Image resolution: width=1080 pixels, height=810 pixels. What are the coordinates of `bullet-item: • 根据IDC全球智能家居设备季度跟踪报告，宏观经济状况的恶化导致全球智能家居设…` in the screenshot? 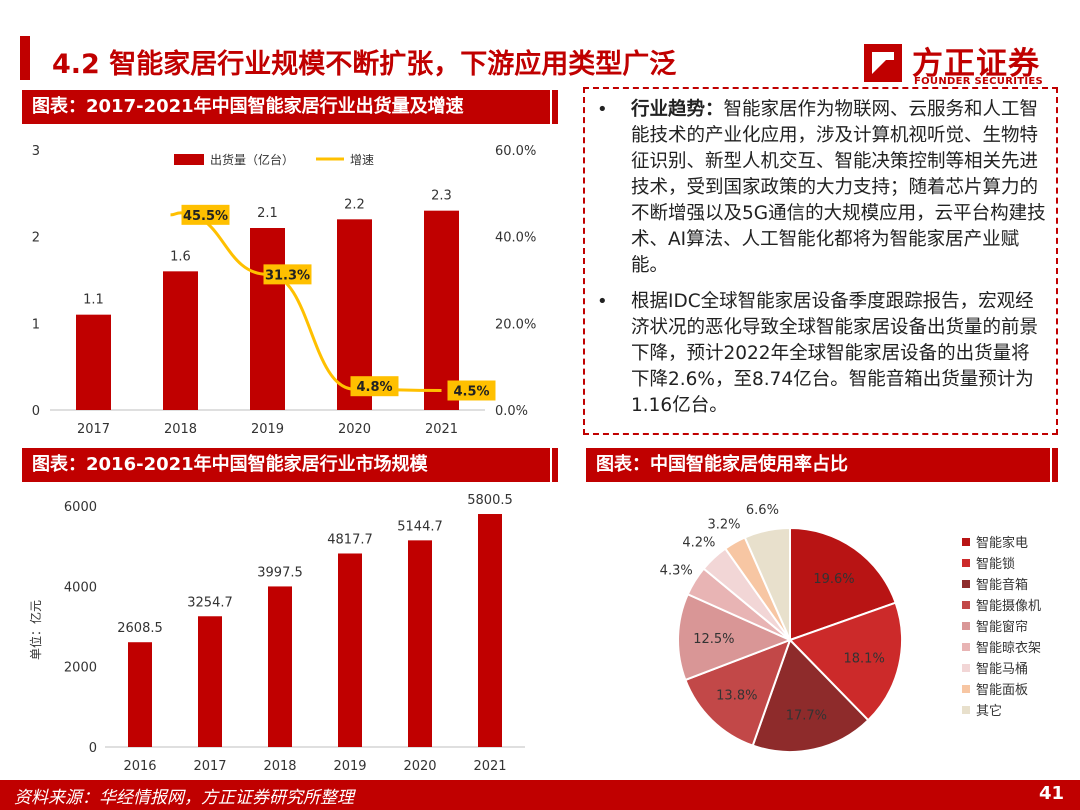 It's located at (820, 354).